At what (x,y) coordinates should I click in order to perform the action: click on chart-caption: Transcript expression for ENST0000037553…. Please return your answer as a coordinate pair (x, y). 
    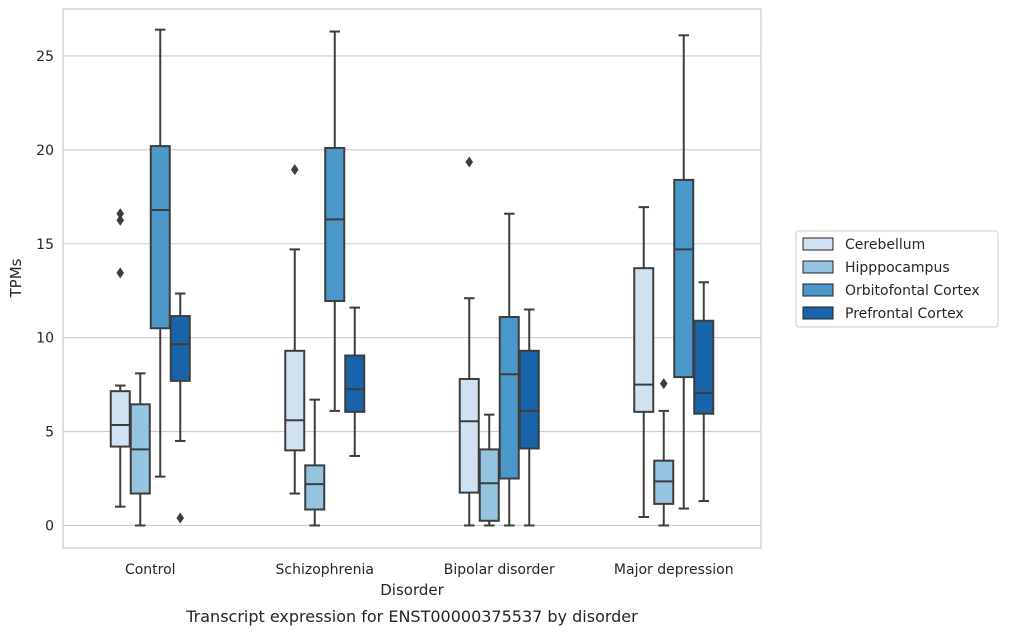
    Looking at the image, I should click on (411, 616).